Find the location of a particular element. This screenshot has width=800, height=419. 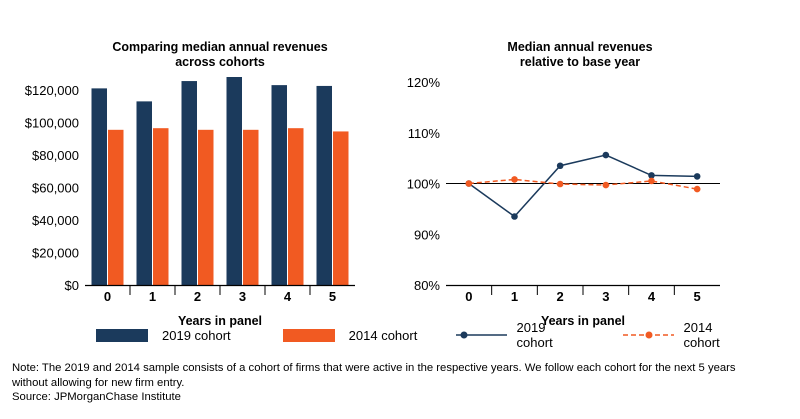

legend-item-2019-line: 2019 cohort is located at coordinates (517, 335).